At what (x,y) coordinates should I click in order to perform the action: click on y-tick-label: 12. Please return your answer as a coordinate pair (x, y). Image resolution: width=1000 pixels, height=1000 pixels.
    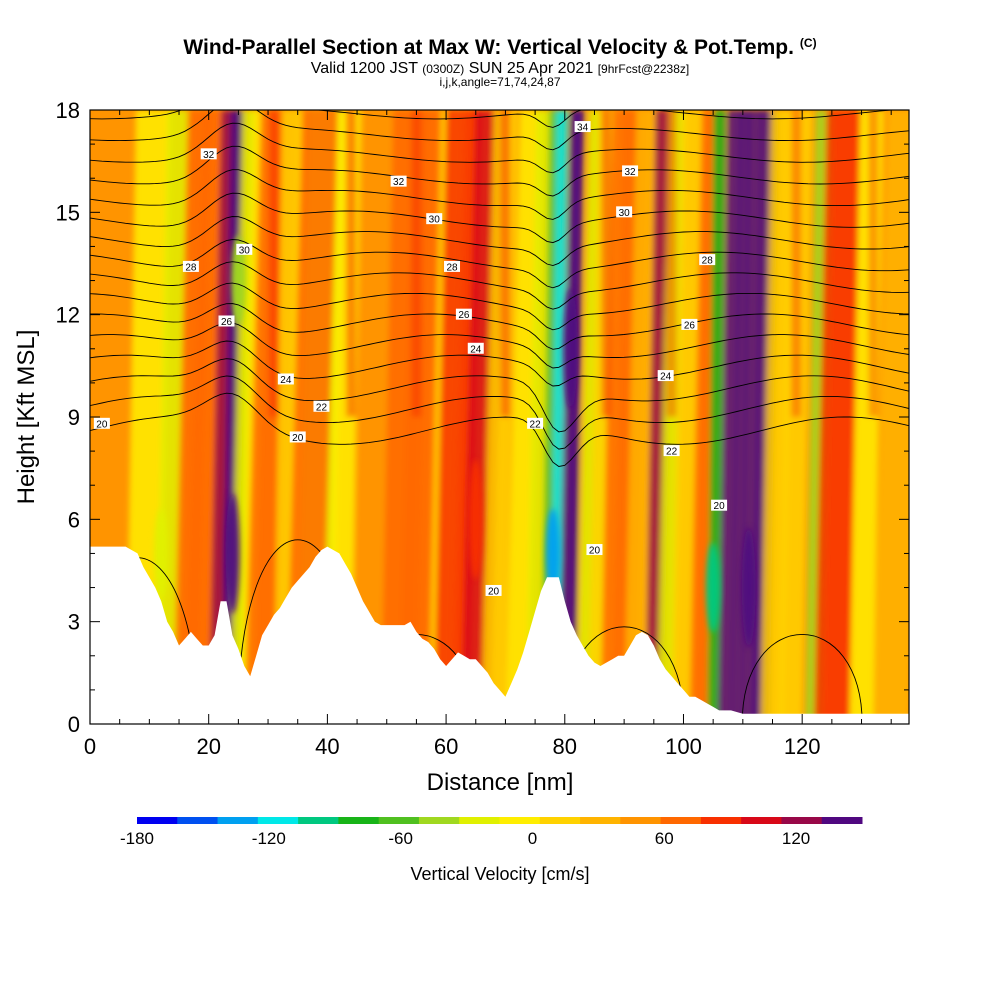
    Looking at the image, I should click on (68, 315).